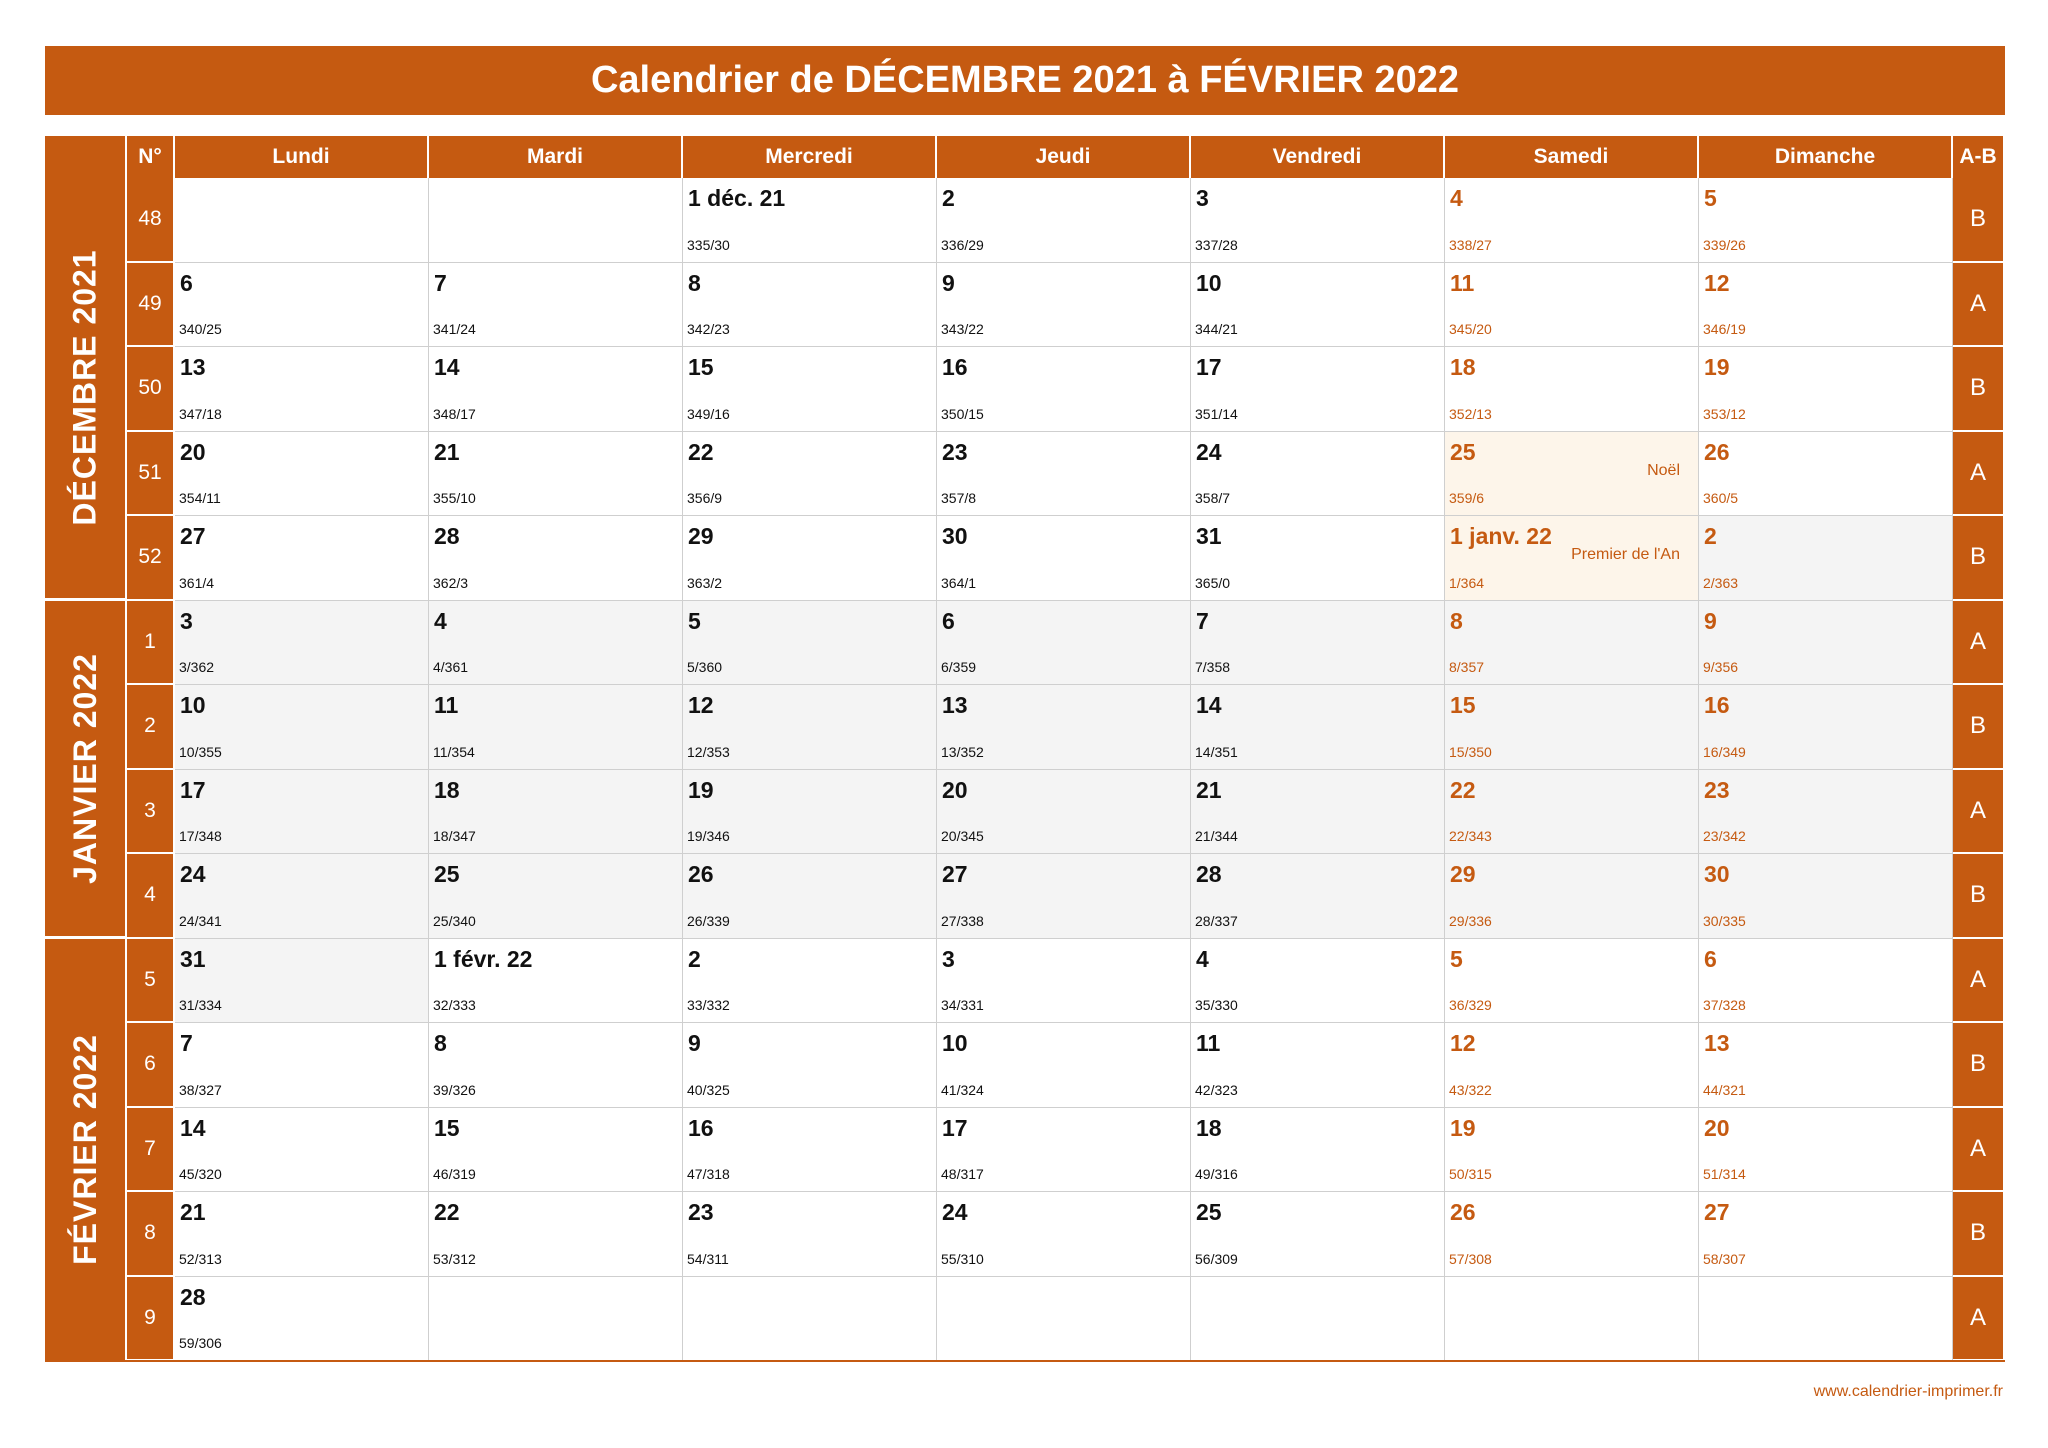  I want to click on week-number: 9, so click(151, 1318).